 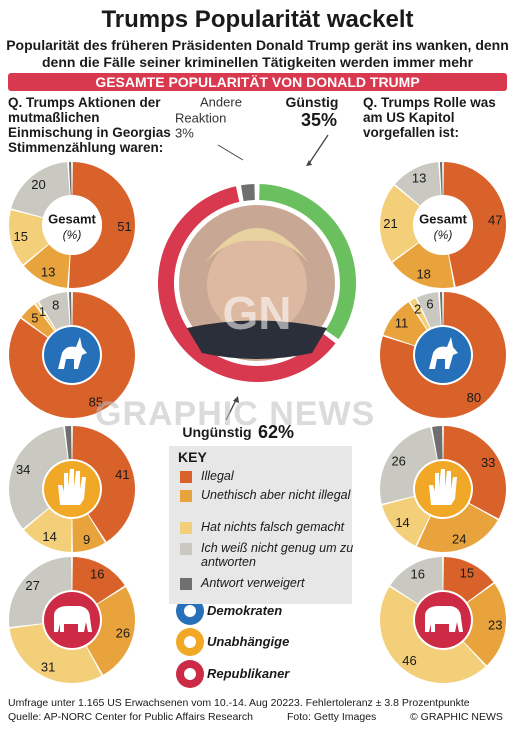 I want to click on right-donut-1-label-3: 21, so click(x=390, y=223).